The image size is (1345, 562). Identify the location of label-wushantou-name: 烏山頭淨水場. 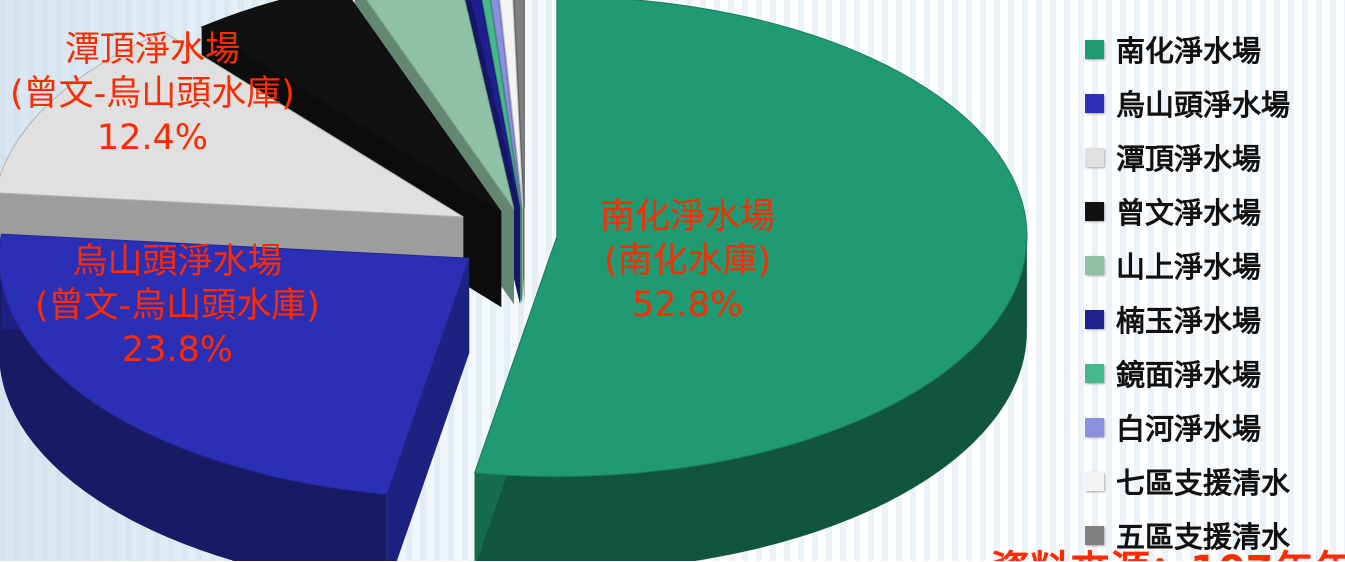
(177, 262).